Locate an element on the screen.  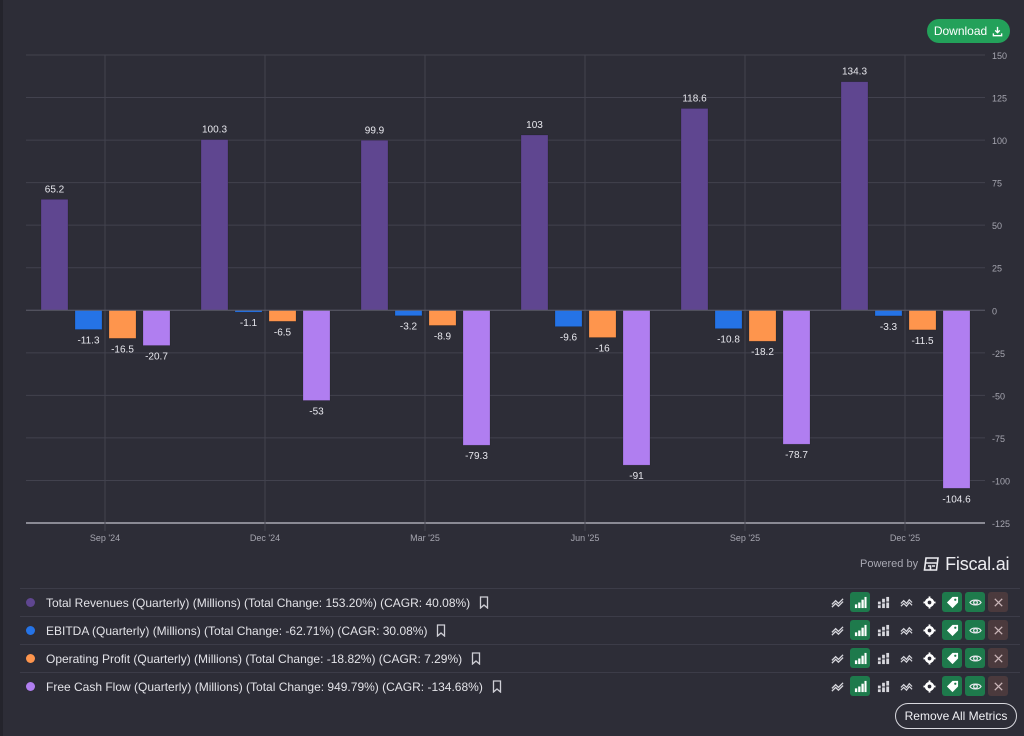
data-label: -104.6 is located at coordinates (956, 499).